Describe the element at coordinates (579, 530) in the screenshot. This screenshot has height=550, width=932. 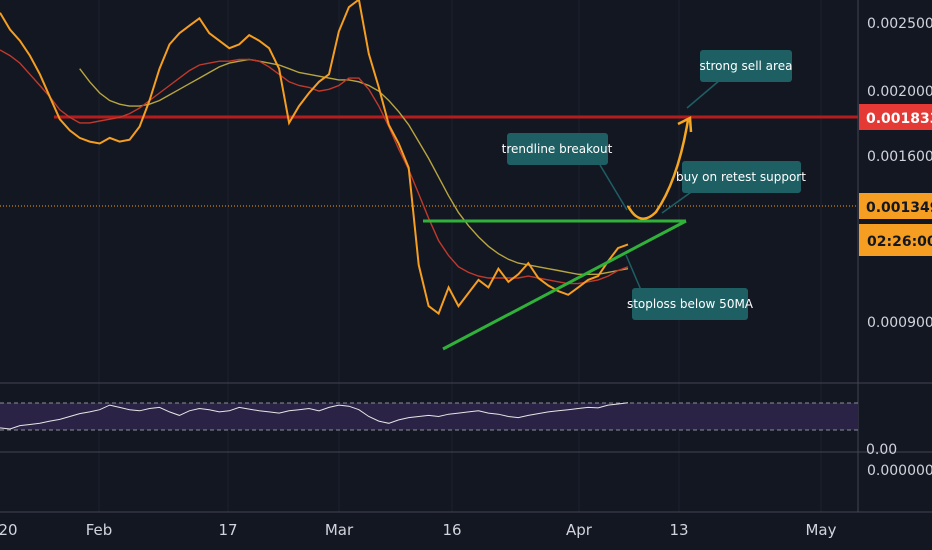
I see `time-tick-label: Apr` at that location.